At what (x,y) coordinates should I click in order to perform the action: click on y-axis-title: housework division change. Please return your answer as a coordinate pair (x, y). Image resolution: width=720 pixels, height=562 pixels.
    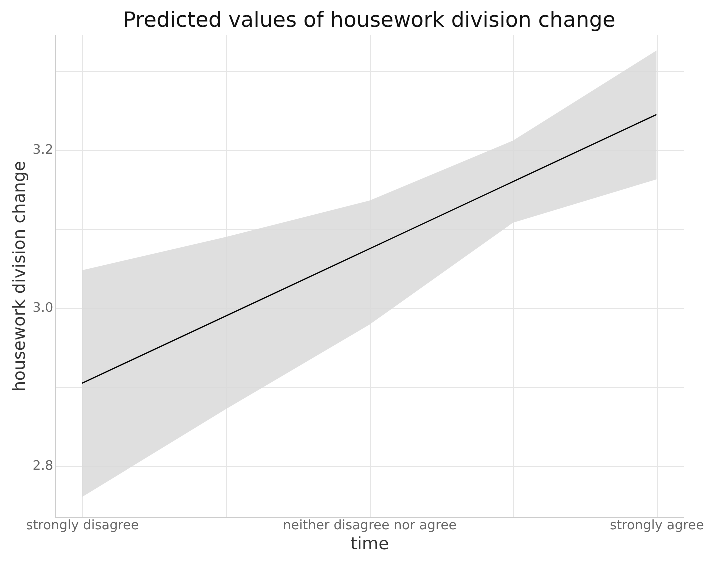
    Looking at the image, I should click on (20, 276).